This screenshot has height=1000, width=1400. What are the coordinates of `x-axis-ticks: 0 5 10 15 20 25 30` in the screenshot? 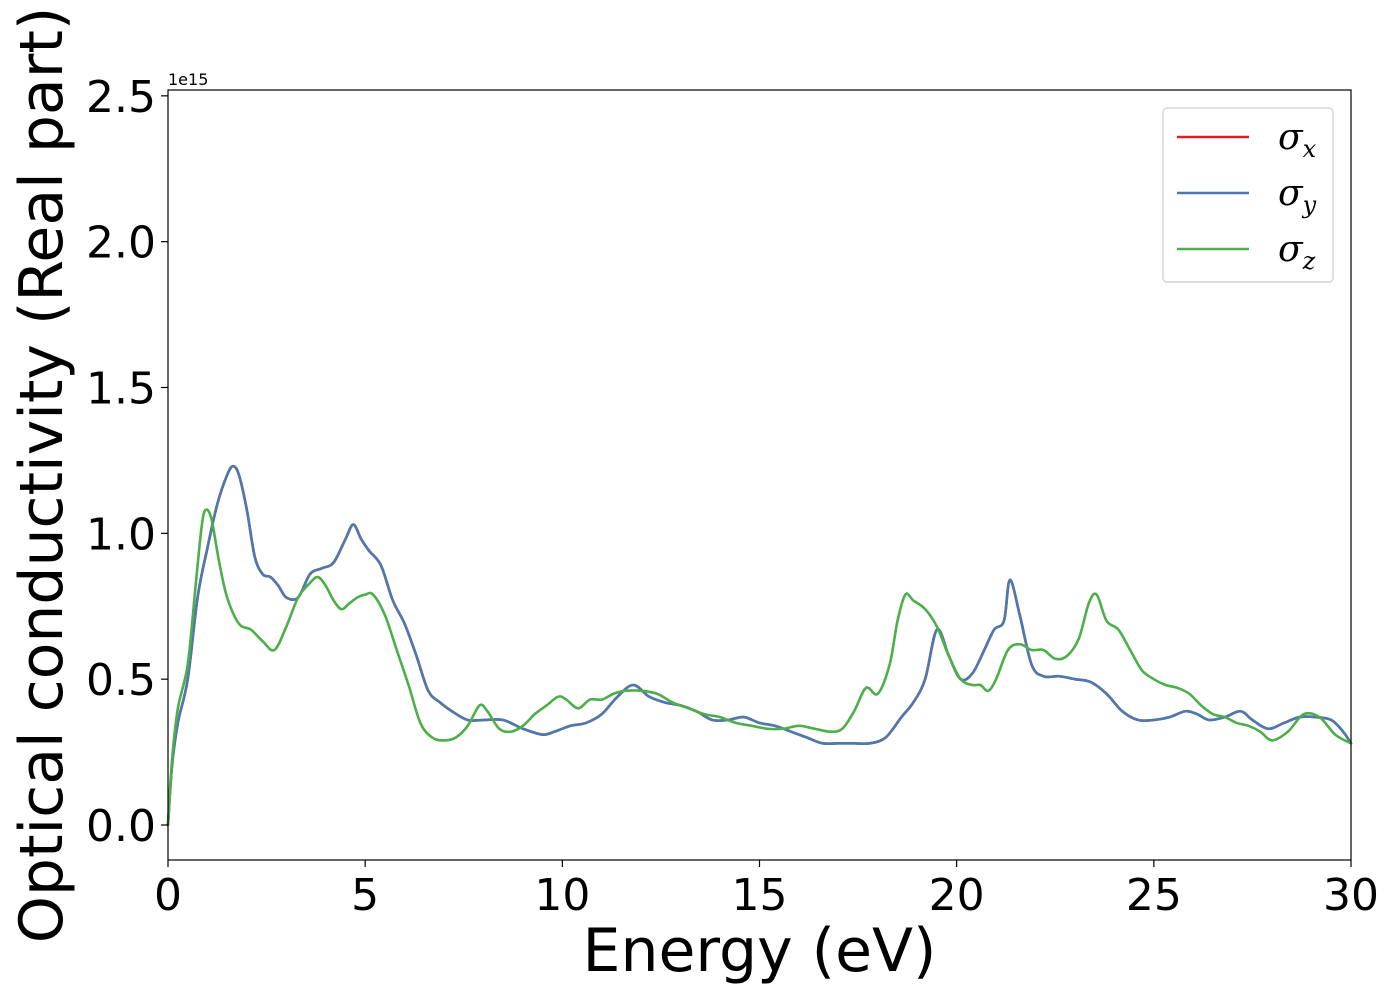 It's located at (766, 890).